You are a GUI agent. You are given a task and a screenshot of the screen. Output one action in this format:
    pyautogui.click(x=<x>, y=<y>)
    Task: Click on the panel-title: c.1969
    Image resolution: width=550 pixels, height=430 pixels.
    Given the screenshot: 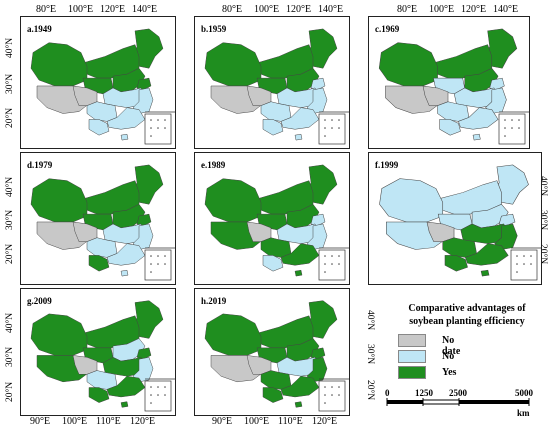 What is the action you would take?
    pyautogui.click(x=387, y=29)
    